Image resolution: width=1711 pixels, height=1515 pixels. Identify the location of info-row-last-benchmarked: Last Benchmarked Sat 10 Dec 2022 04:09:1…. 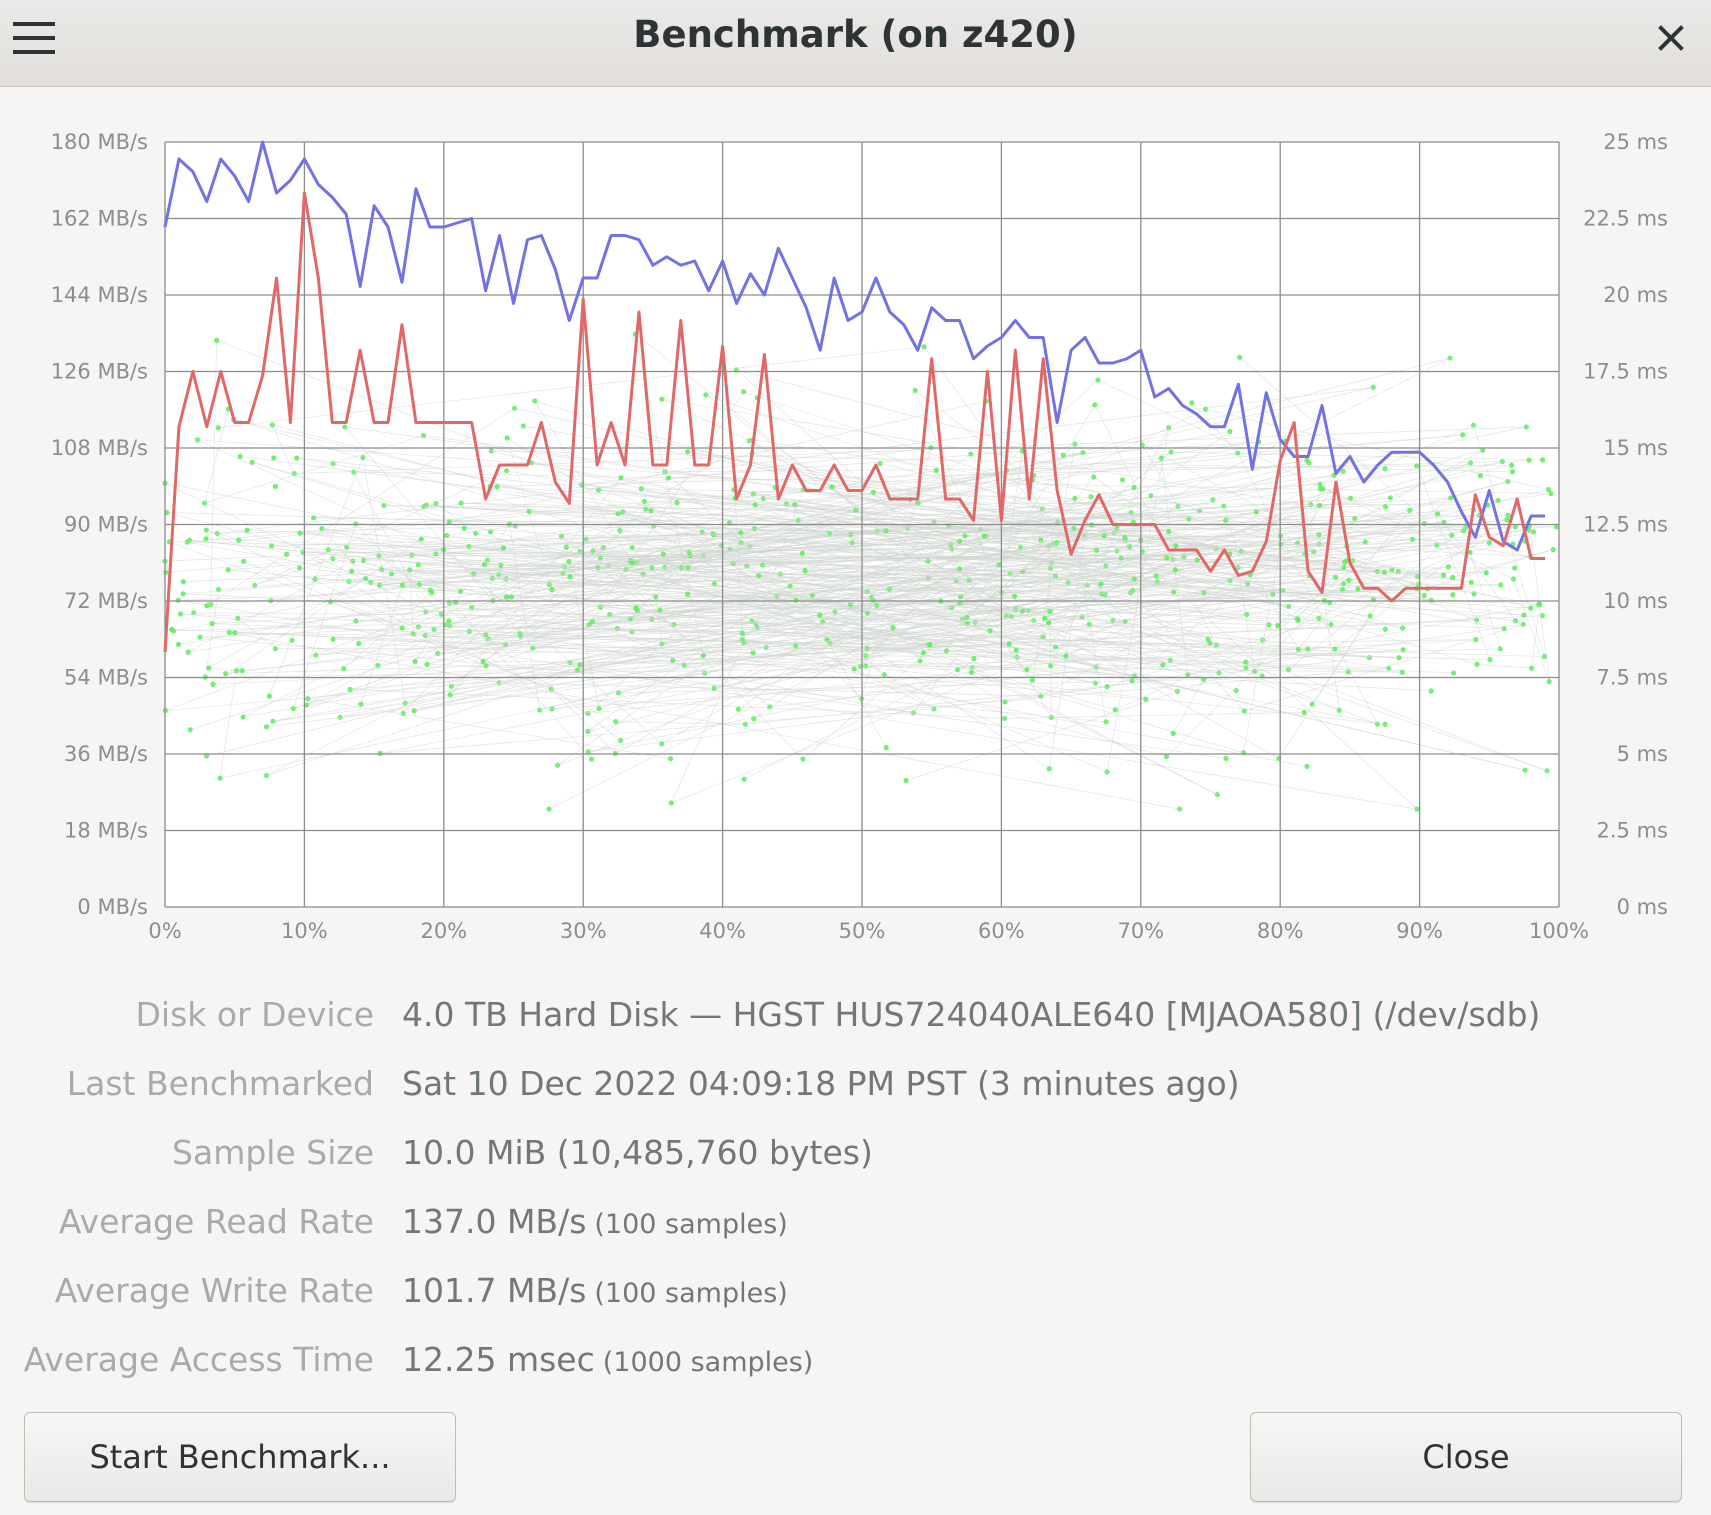
(855, 1083).